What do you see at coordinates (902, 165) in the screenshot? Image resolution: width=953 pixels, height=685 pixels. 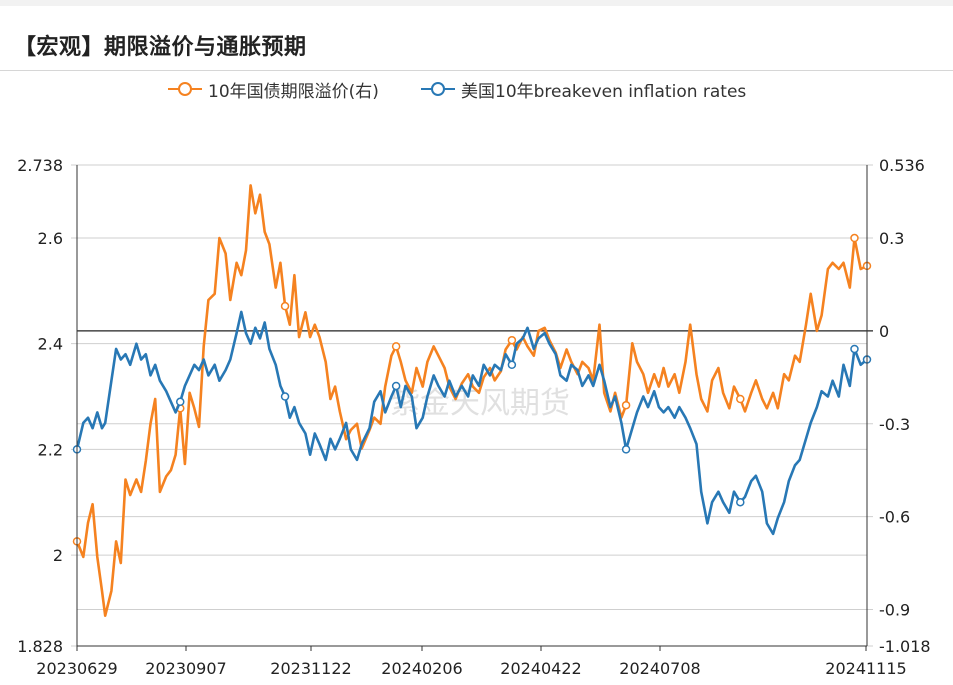 I see `right-axis-tick-label: 0.536` at bounding box center [902, 165].